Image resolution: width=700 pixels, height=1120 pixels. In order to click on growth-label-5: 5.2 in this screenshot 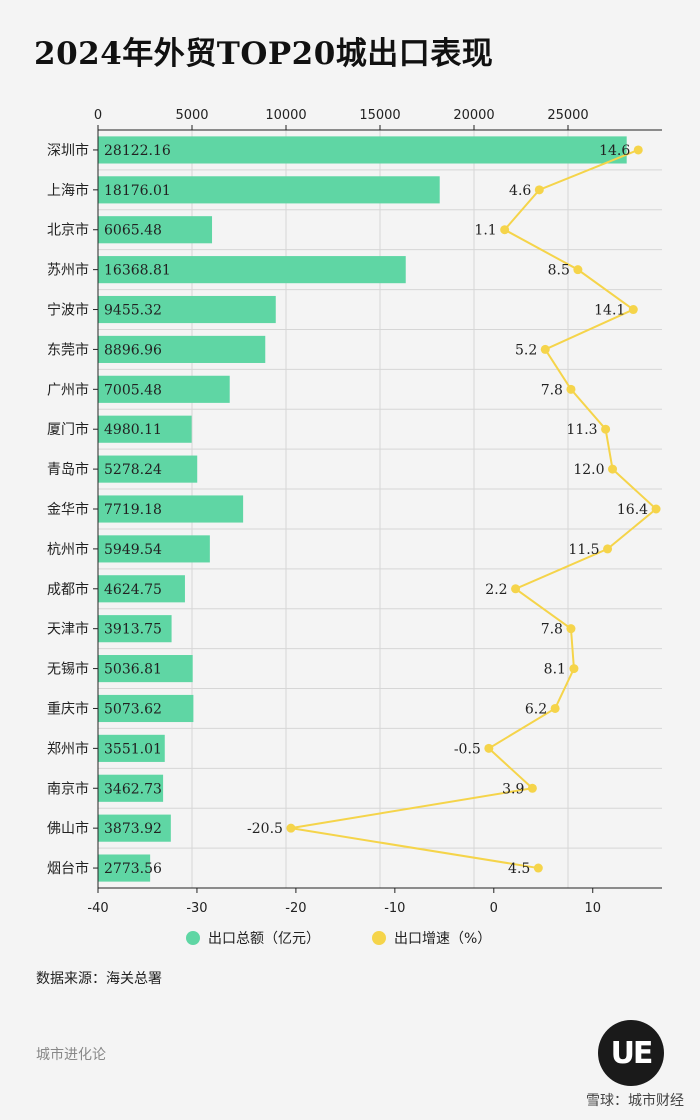, I will do `click(526, 350)`.